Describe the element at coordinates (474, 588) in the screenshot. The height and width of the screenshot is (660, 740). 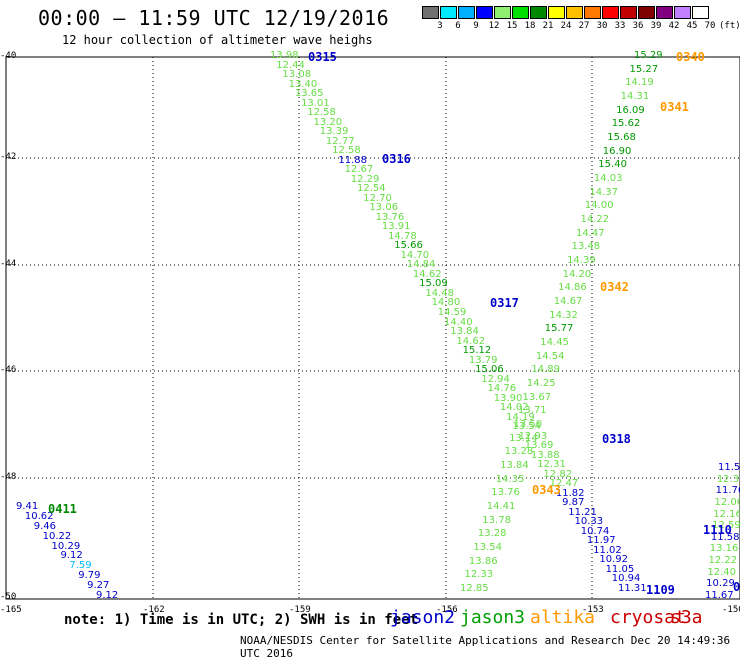
I see `swh-label-track-b: 12.85` at that location.